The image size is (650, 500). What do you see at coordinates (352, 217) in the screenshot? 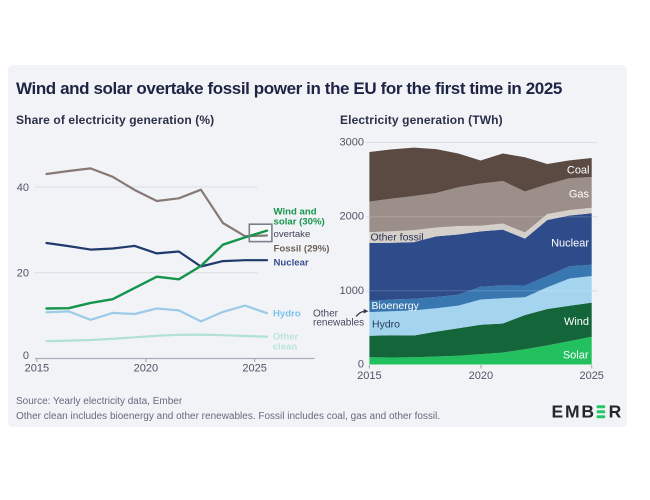
I see `svg-text: 2000` at bounding box center [352, 217].